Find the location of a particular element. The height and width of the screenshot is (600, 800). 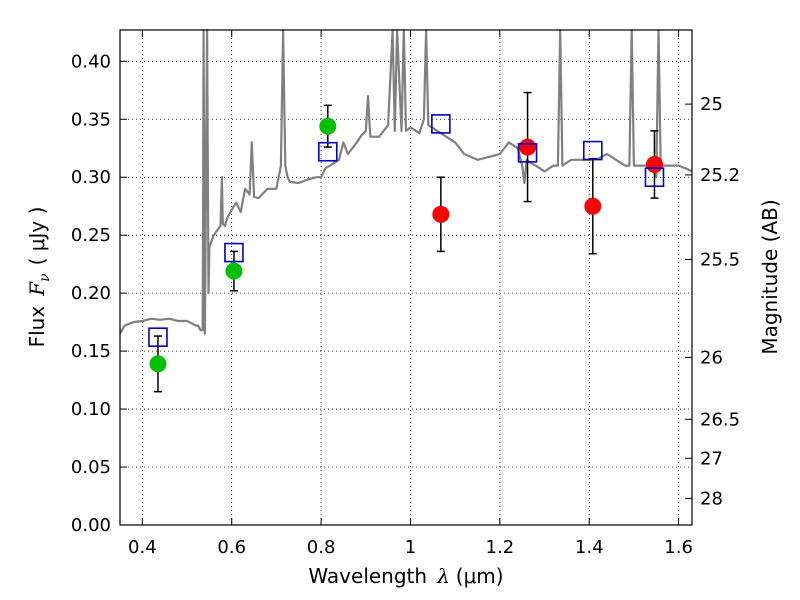

x-tick-label: 1.6 is located at coordinates (678, 547).